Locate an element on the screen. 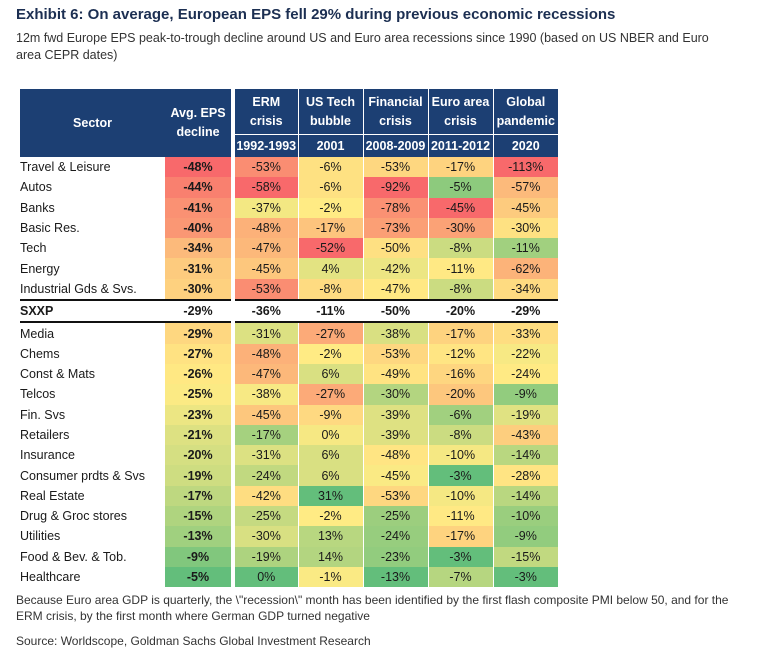  header-erm-period: 1992-1993 is located at coordinates (265, 145).